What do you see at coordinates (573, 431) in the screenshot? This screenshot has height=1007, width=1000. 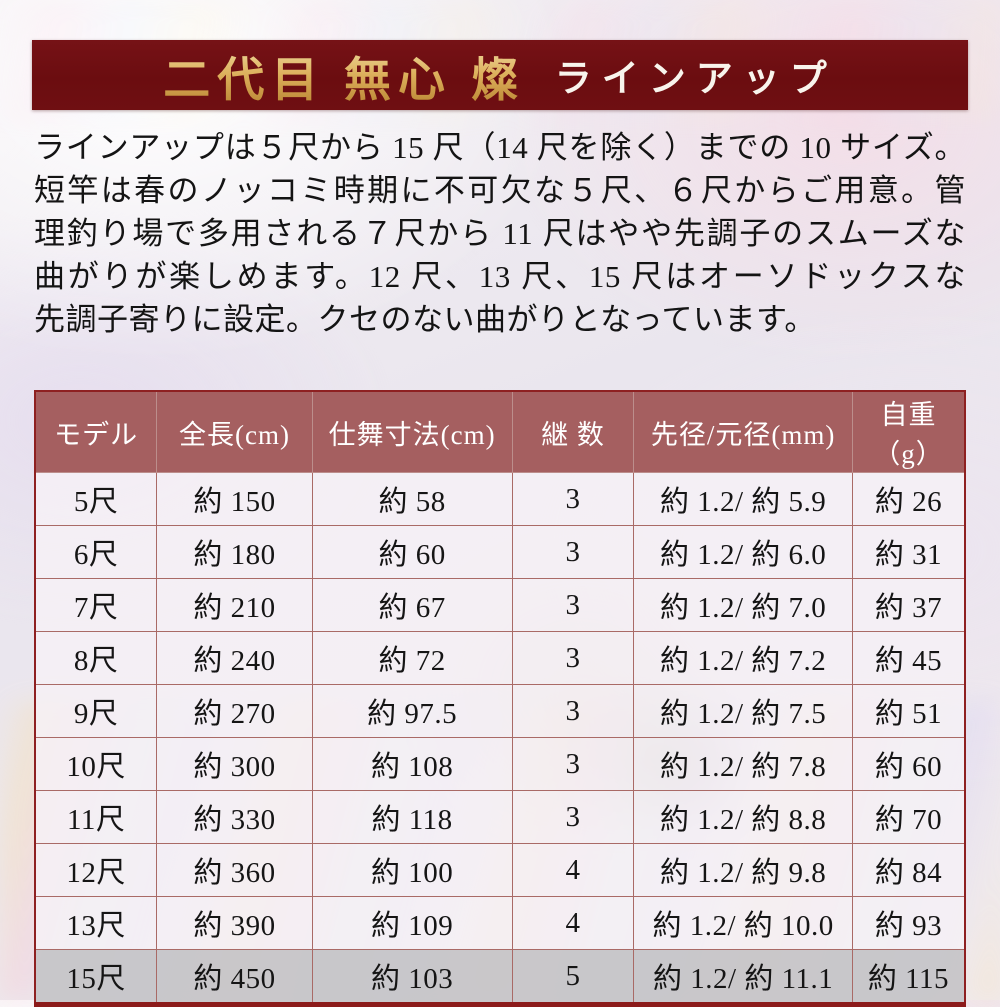 I see `column-header: 継 数` at bounding box center [573, 431].